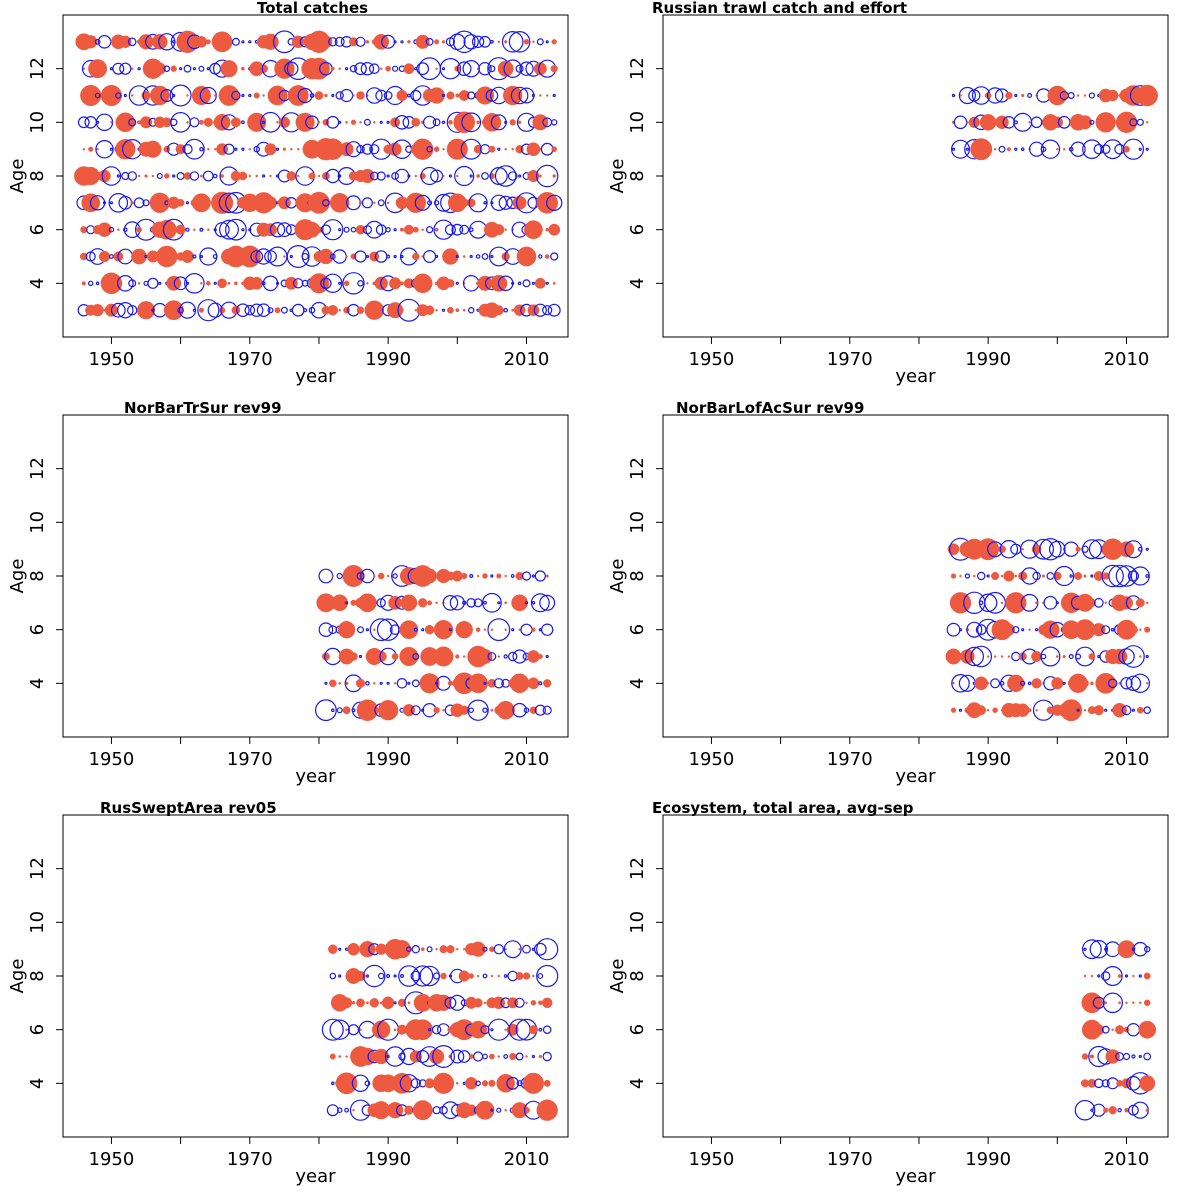  Describe the element at coordinates (1127, 1159) in the screenshot. I see `x-tick-label: 2010` at that location.